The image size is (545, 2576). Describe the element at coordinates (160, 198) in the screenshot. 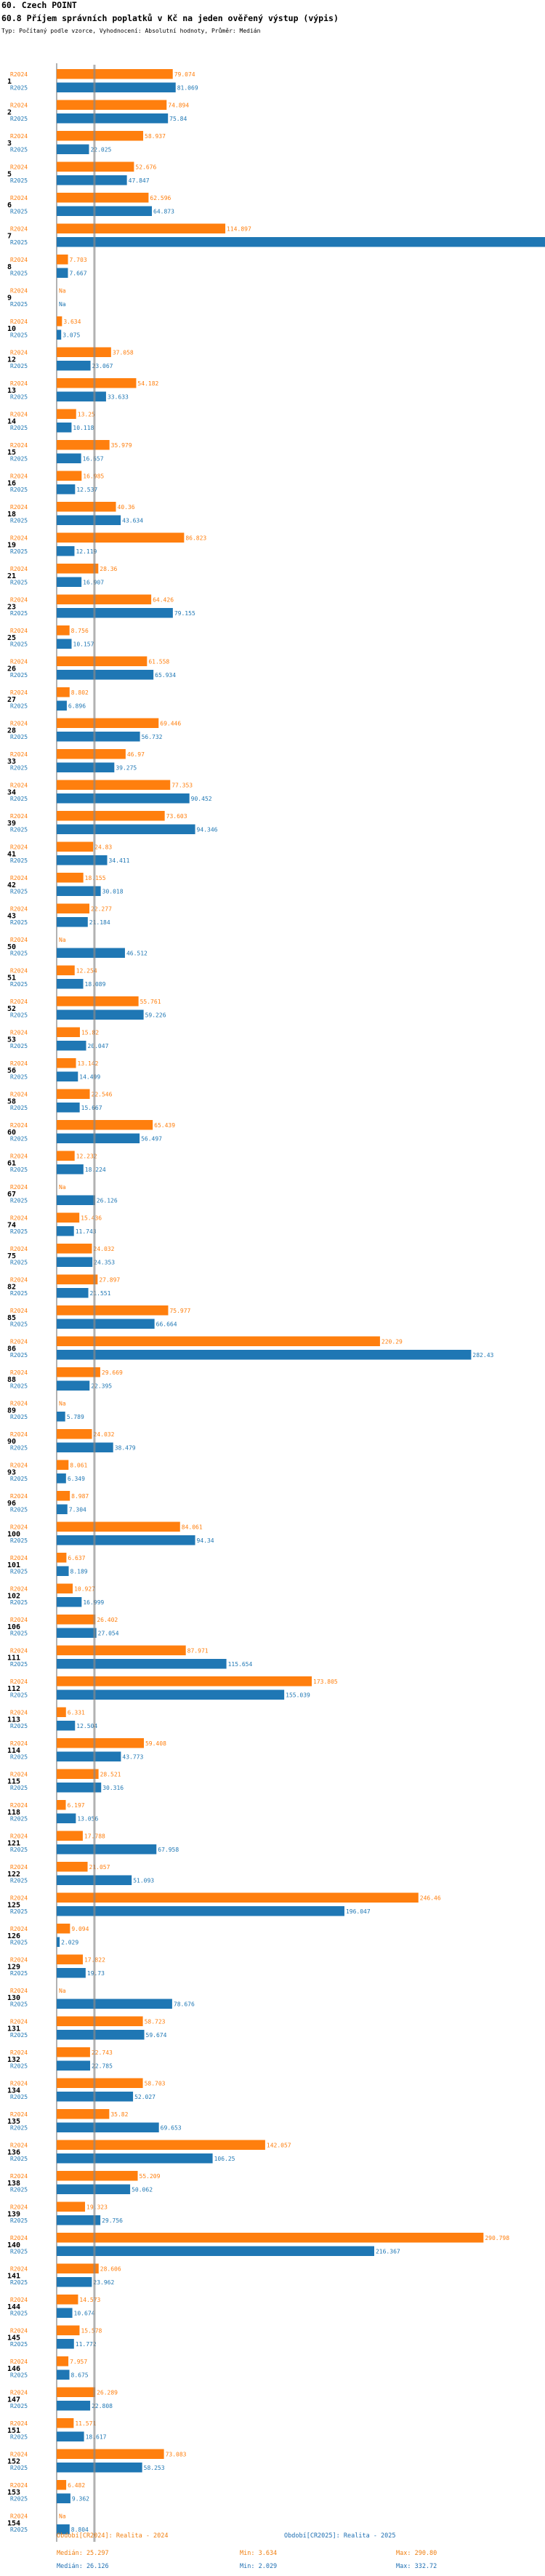

I see `r2024-value-label: 62.596` at that location.